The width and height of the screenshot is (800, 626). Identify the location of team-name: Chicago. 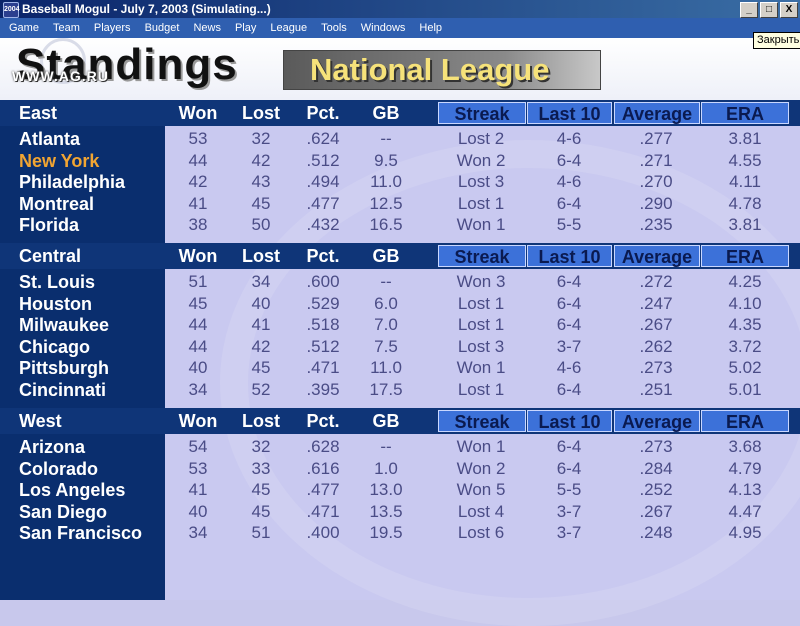
(55, 346).